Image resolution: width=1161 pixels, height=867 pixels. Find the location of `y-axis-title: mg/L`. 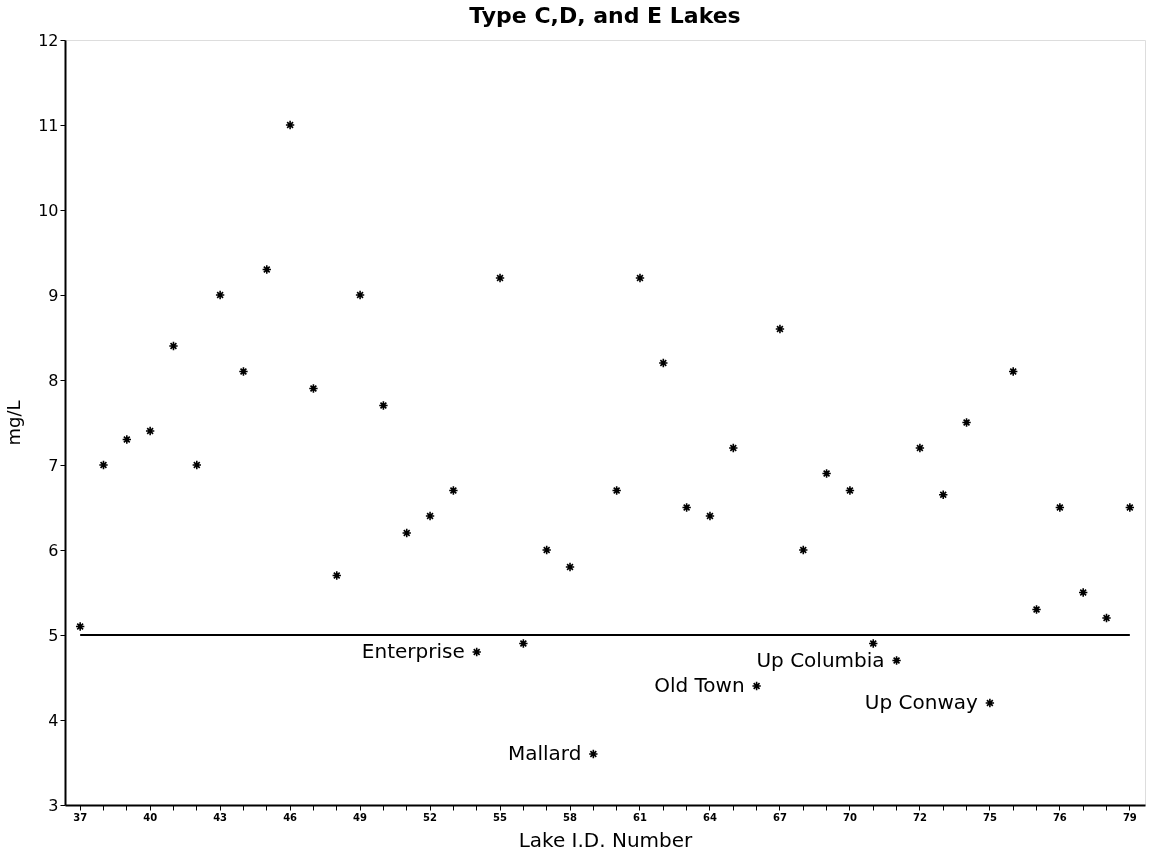

y-axis-title: mg/L is located at coordinates (14, 423).